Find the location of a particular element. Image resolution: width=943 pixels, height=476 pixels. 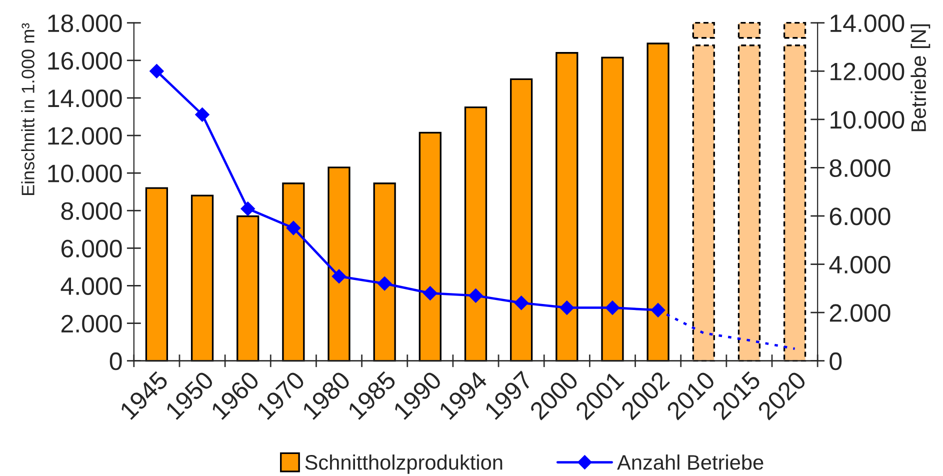

y2-tick-label: 6.000 is located at coordinates (860, 217).